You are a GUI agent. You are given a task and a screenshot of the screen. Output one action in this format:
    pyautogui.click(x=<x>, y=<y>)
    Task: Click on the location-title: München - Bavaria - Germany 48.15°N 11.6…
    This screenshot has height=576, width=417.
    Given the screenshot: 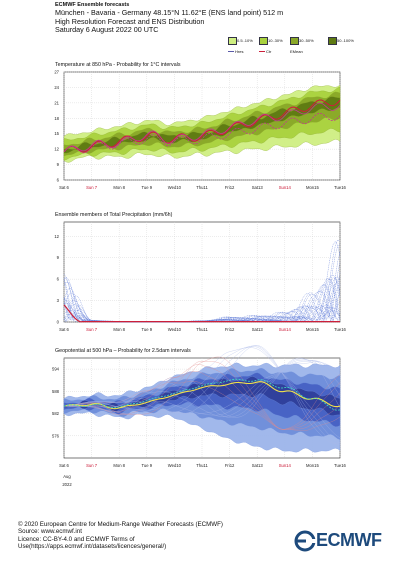 What is the action you would take?
    pyautogui.click(x=169, y=12)
    